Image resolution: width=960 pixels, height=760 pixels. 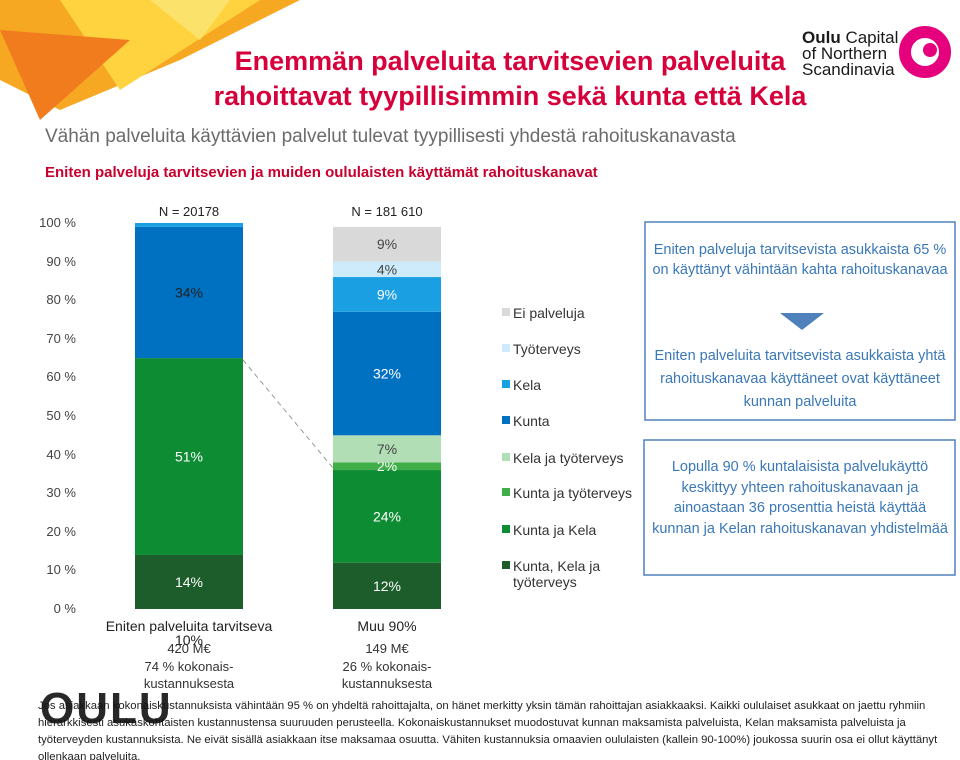 I want to click on legend-label: Kunta, Kela ja työterveys, so click(x=557, y=574).